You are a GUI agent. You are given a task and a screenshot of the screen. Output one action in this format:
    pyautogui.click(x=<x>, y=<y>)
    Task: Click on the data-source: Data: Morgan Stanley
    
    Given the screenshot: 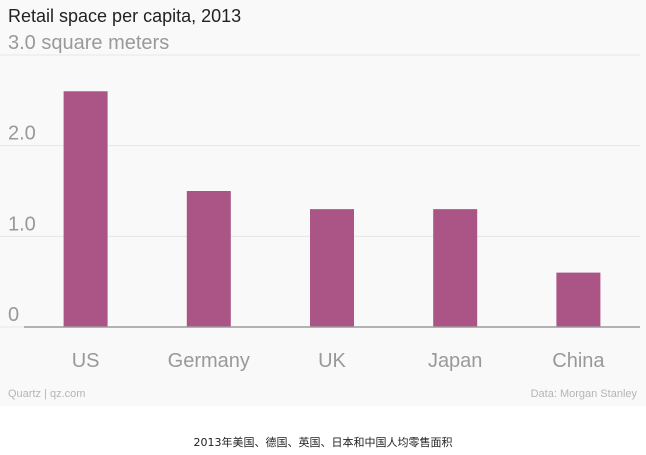 What is the action you would take?
    pyautogui.click(x=584, y=394)
    